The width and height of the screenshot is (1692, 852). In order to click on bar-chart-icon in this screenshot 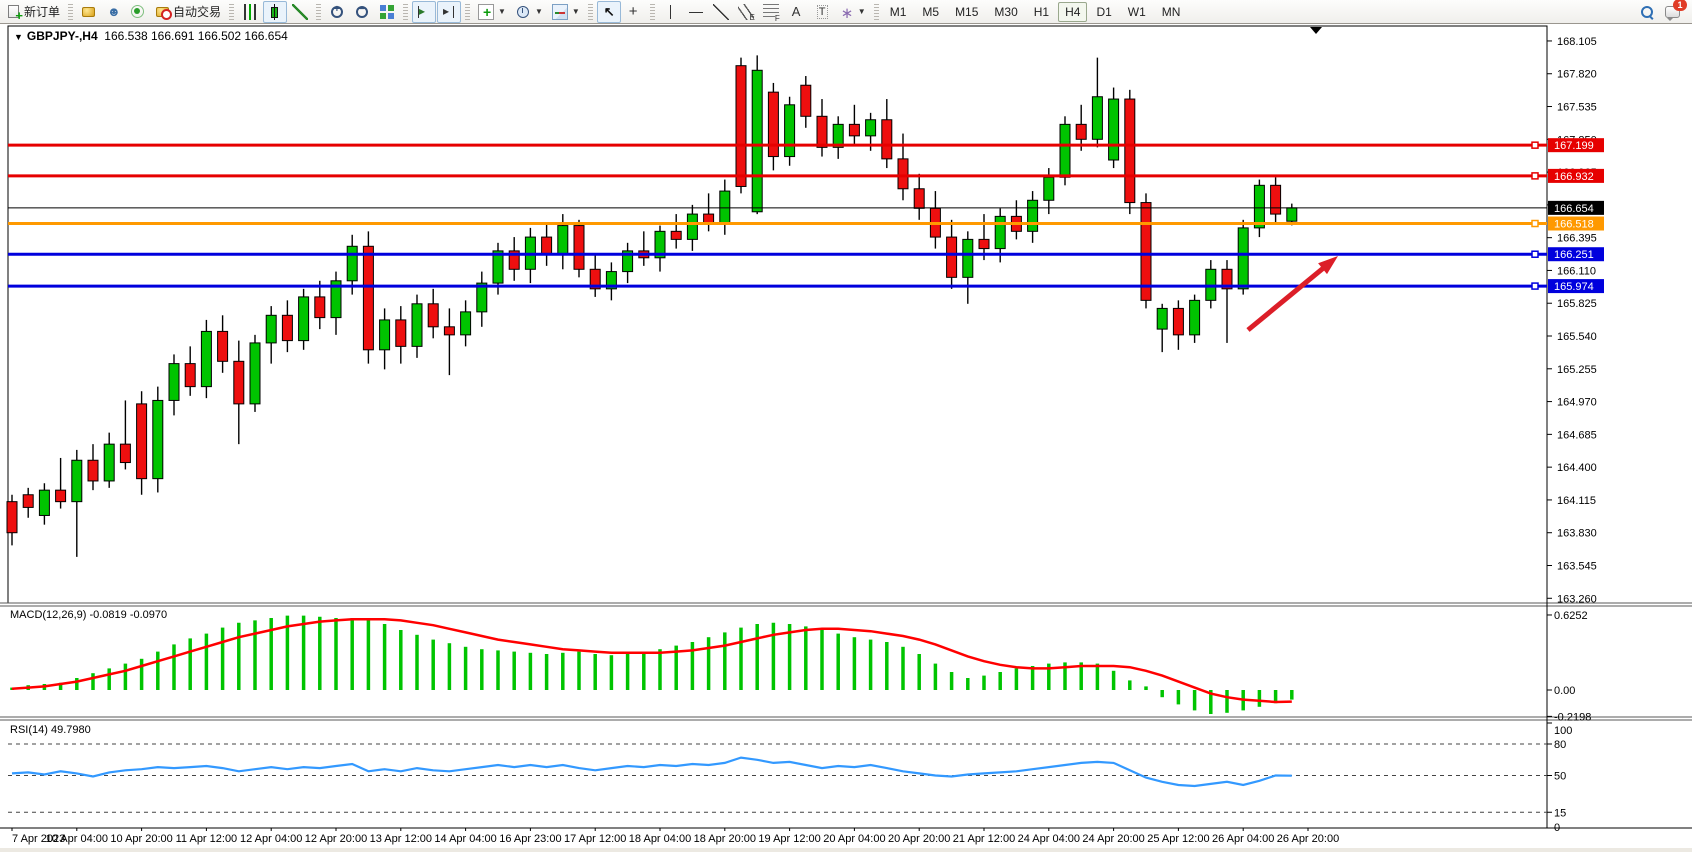, I will do `click(250, 11)`.